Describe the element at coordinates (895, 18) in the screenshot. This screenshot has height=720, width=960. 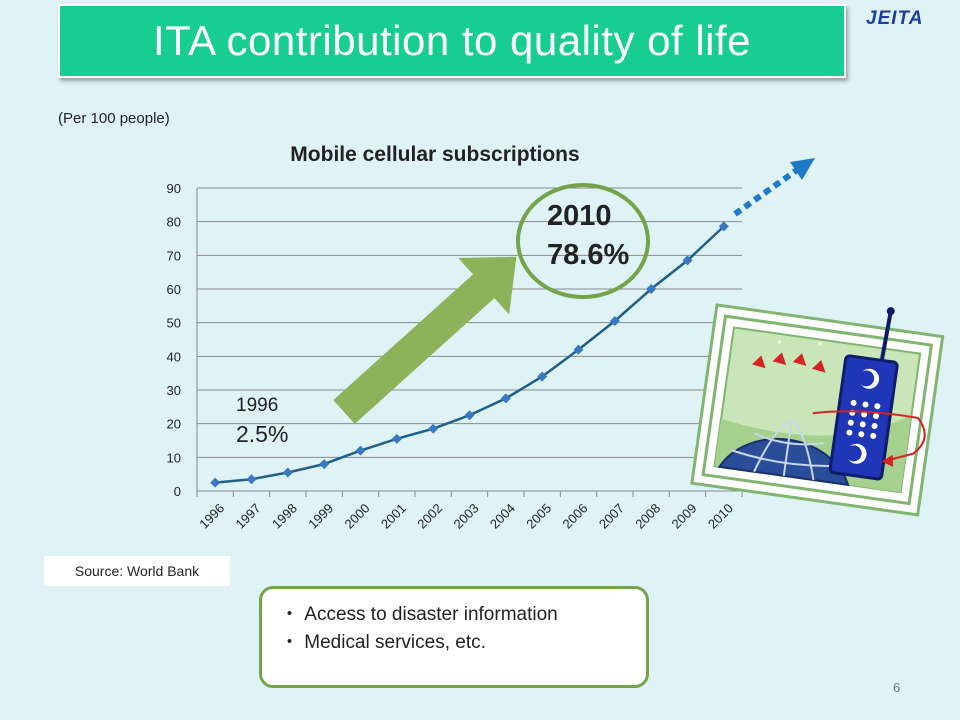
I see `jeita-logo: JEITA` at that location.